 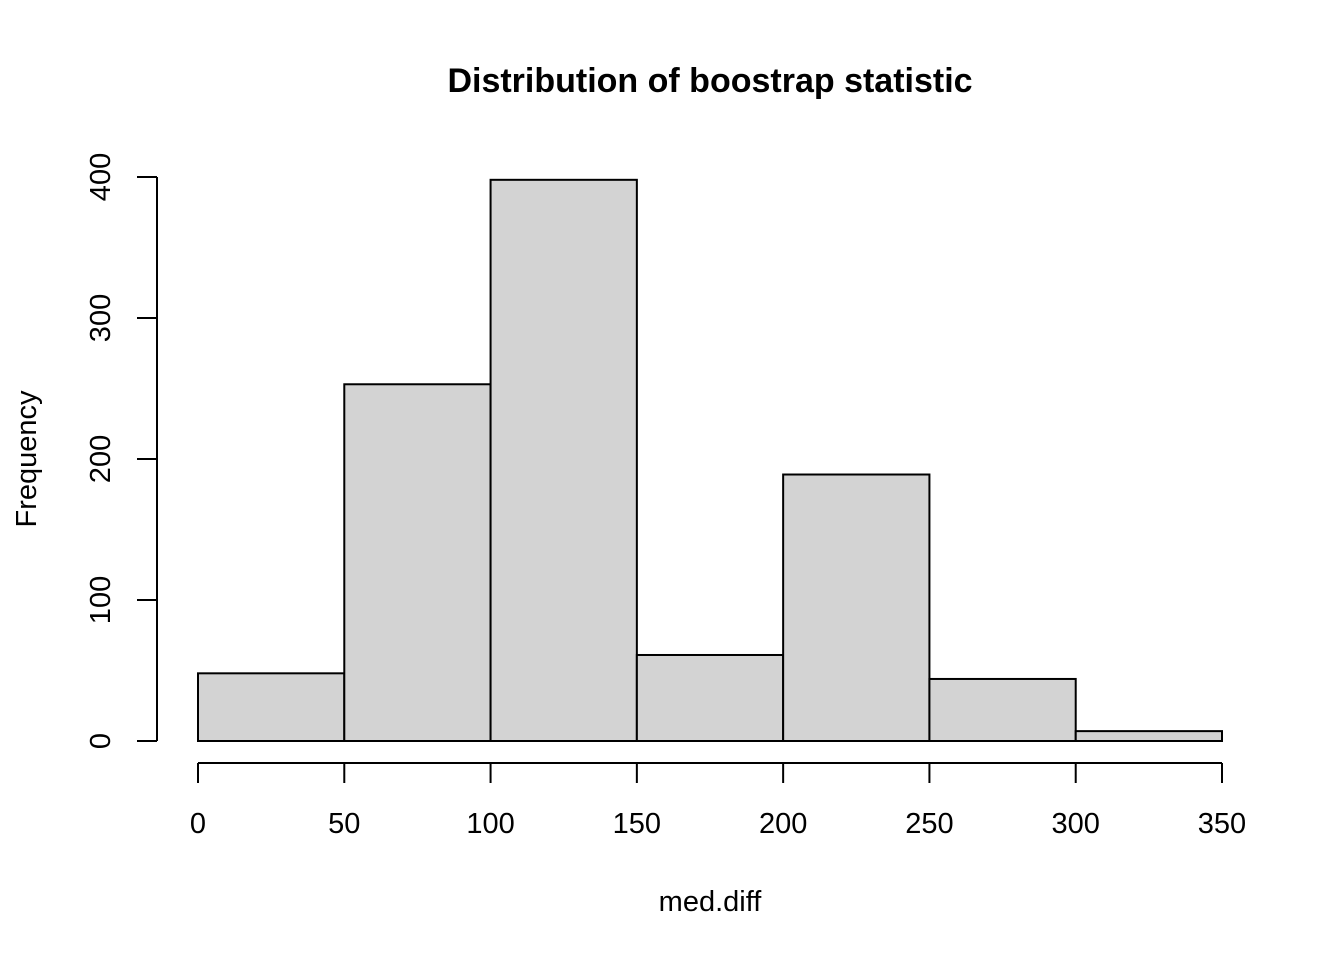 I want to click on x-tick-label: 350, so click(x=1222, y=824).